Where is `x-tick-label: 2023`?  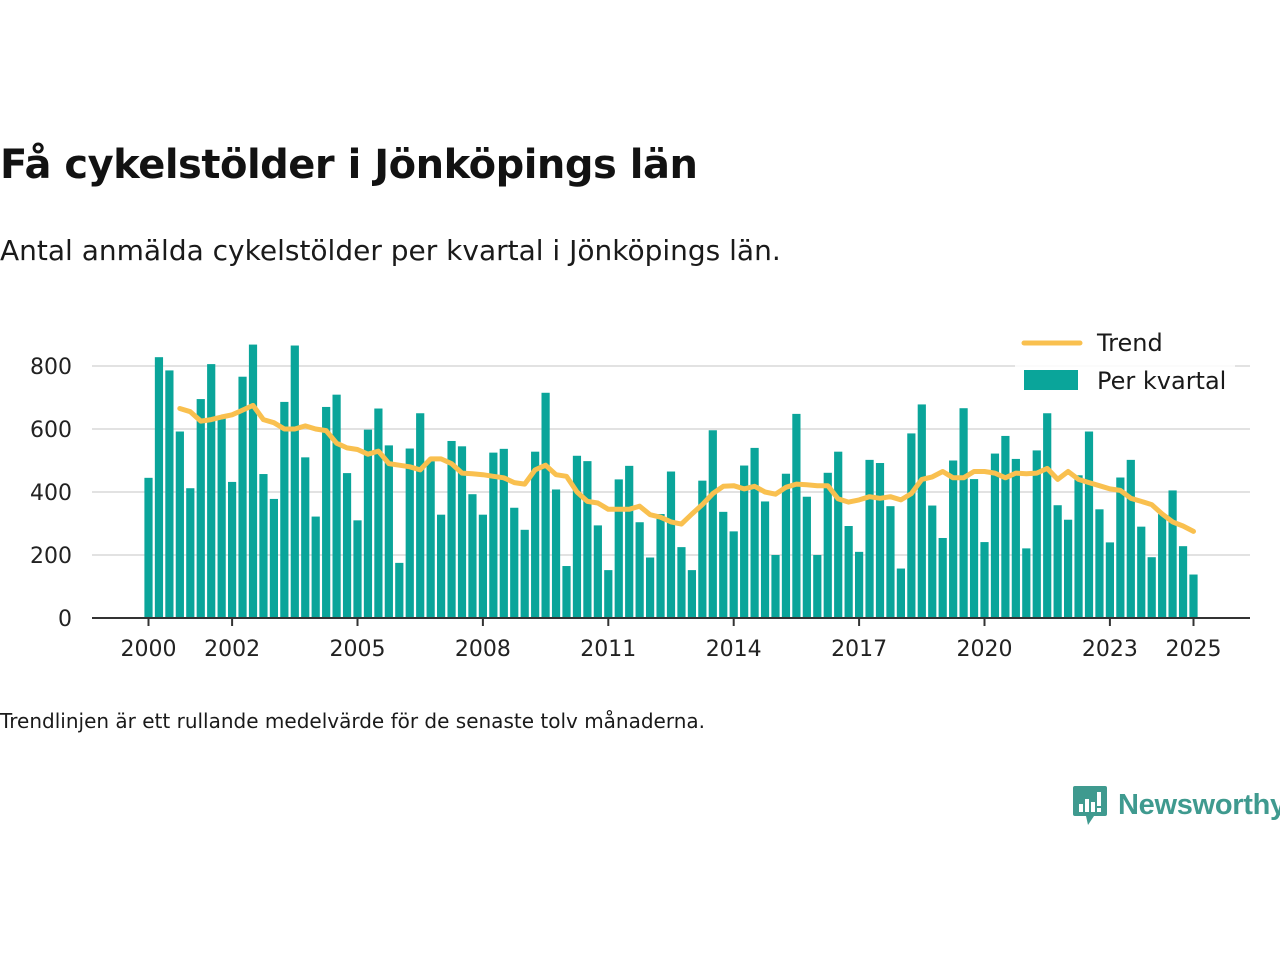
x-tick-label: 2023 is located at coordinates (1110, 649).